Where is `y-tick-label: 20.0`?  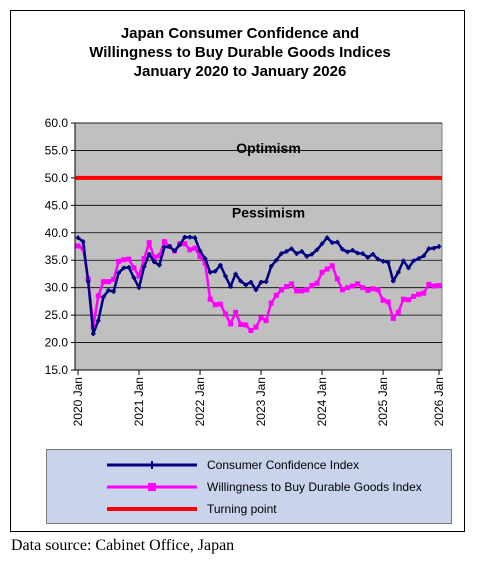
y-tick-label: 20.0 is located at coordinates (57, 343).